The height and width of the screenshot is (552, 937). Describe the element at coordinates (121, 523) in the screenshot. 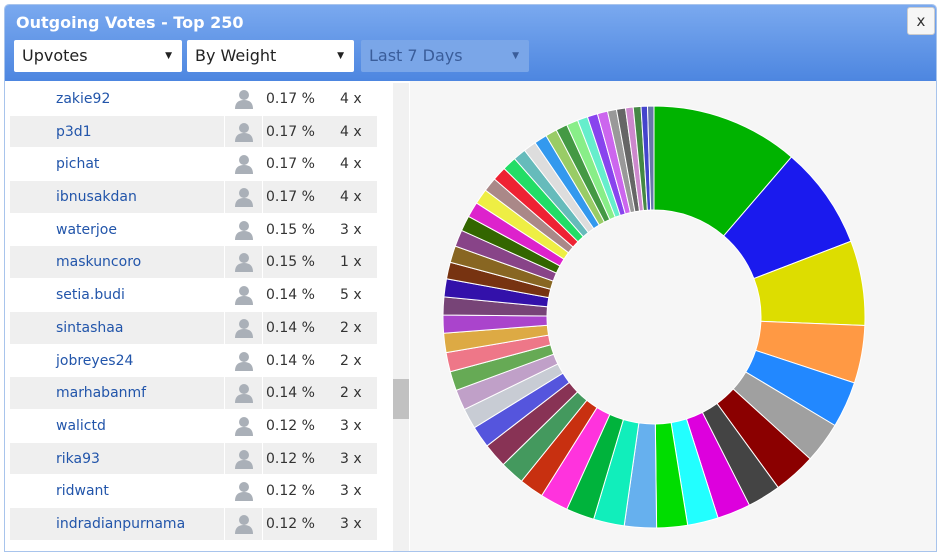

I see `username: indradianpurnama` at that location.